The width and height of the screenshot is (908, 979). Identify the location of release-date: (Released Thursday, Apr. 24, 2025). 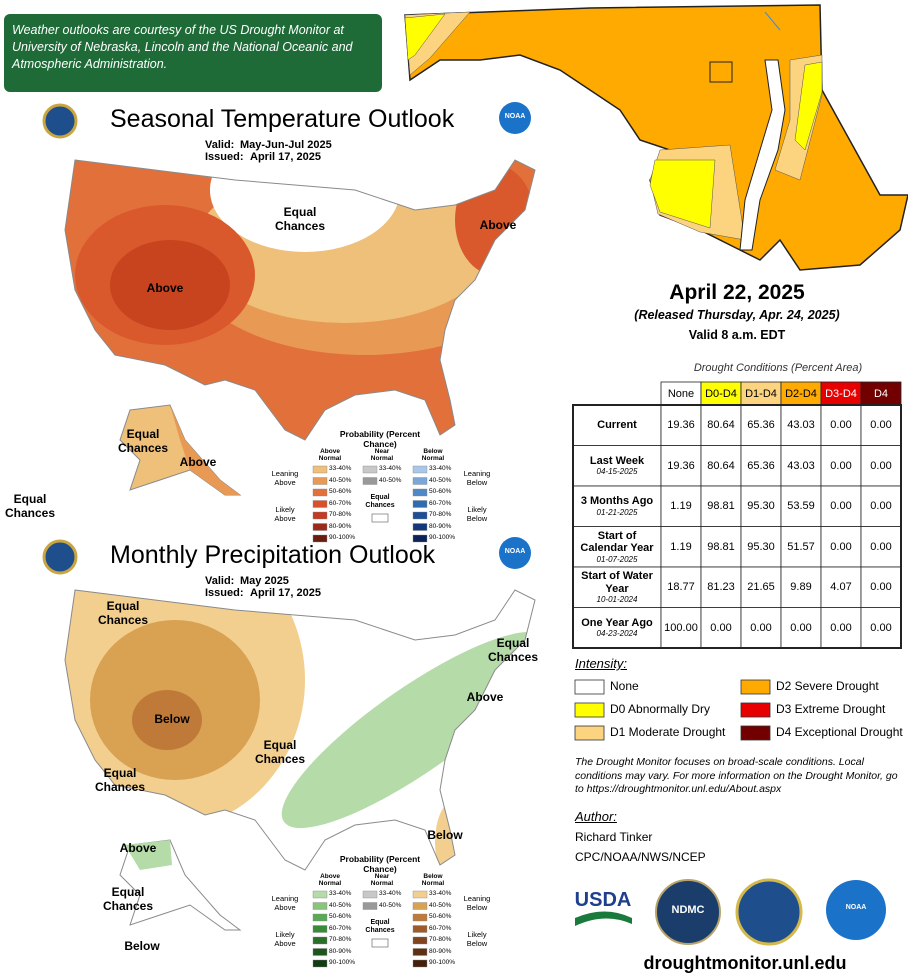
(737, 315).